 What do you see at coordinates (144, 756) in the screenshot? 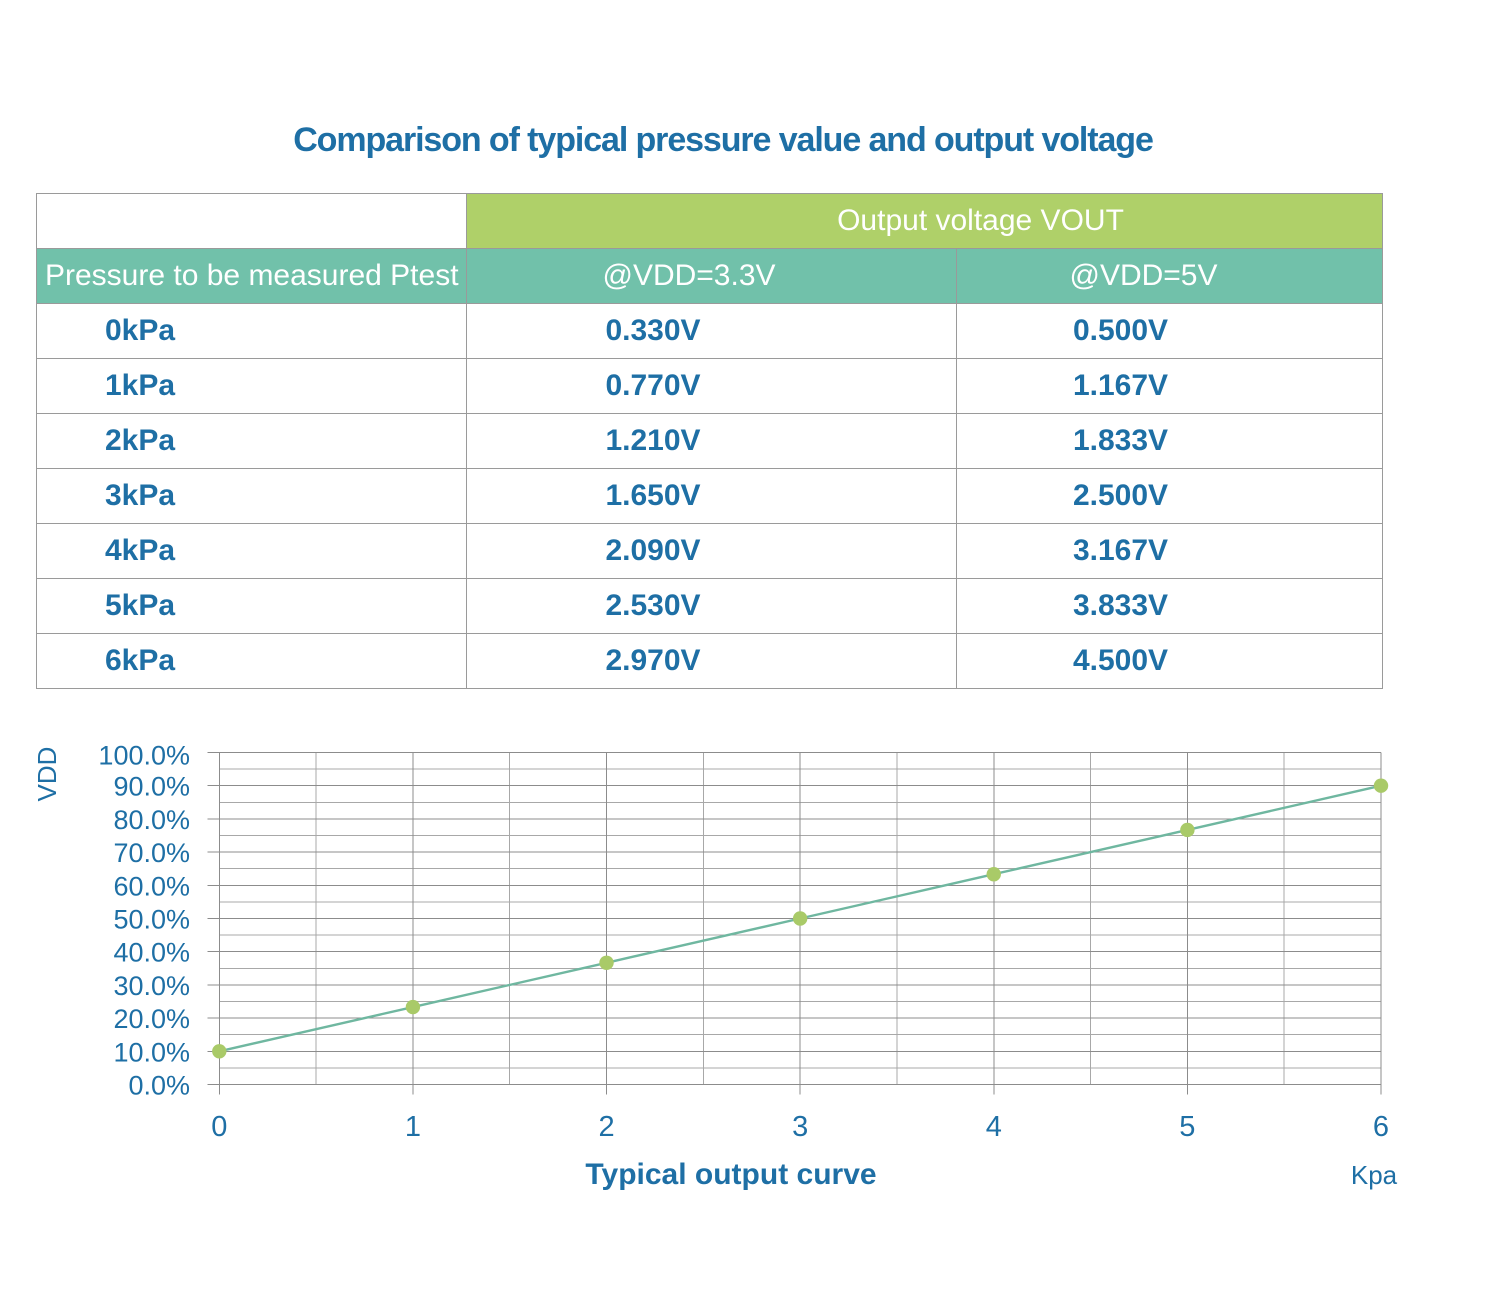
I see `svg-text: 100.0%` at bounding box center [144, 756].